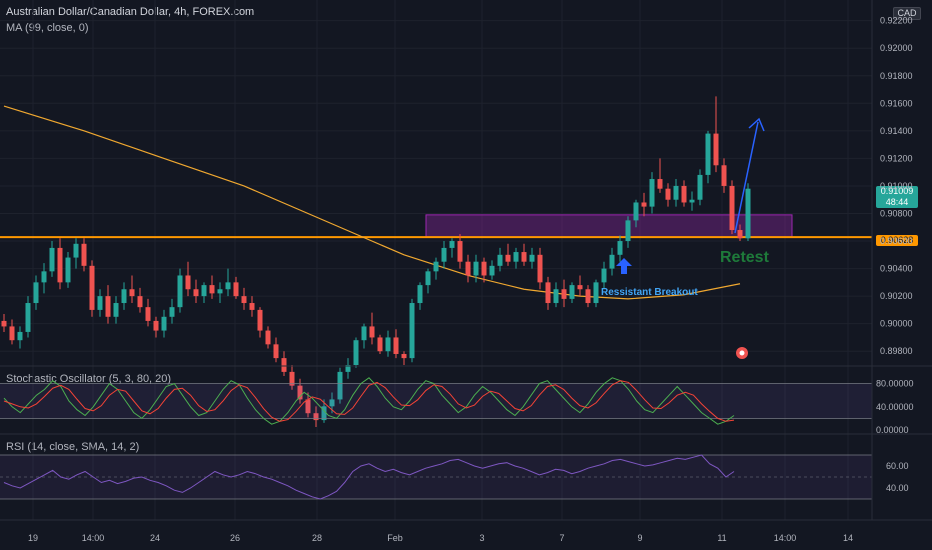 Image resolution: width=932 pixels, height=550 pixels. I want to click on price-tick: 0.90600, so click(896, 241).